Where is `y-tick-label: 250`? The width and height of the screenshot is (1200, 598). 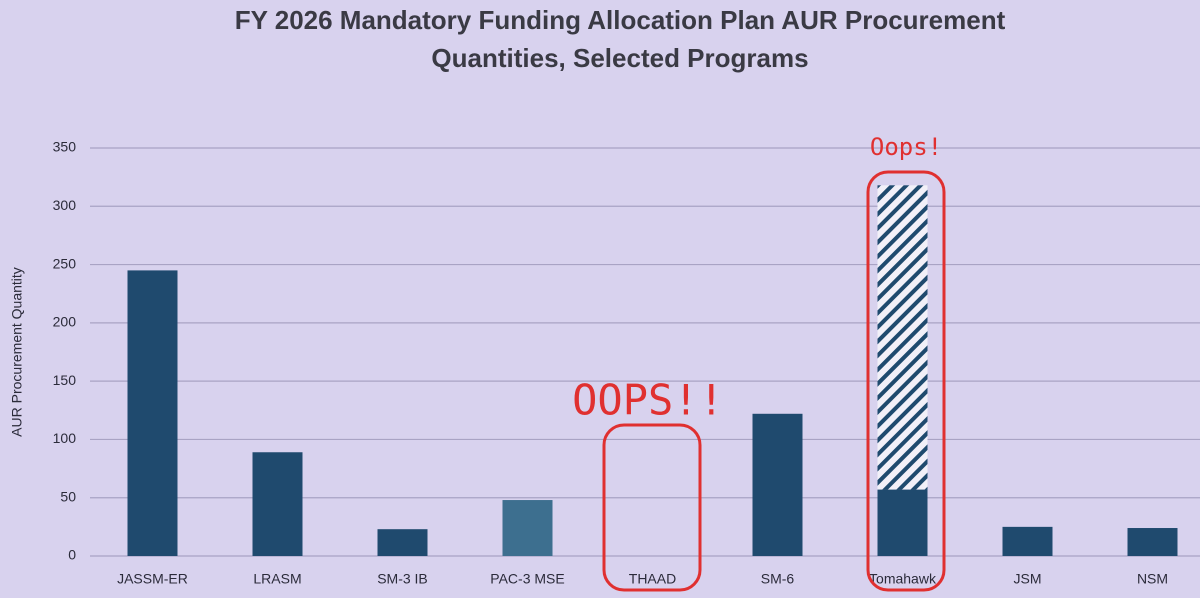
y-tick-label: 250 is located at coordinates (65, 263).